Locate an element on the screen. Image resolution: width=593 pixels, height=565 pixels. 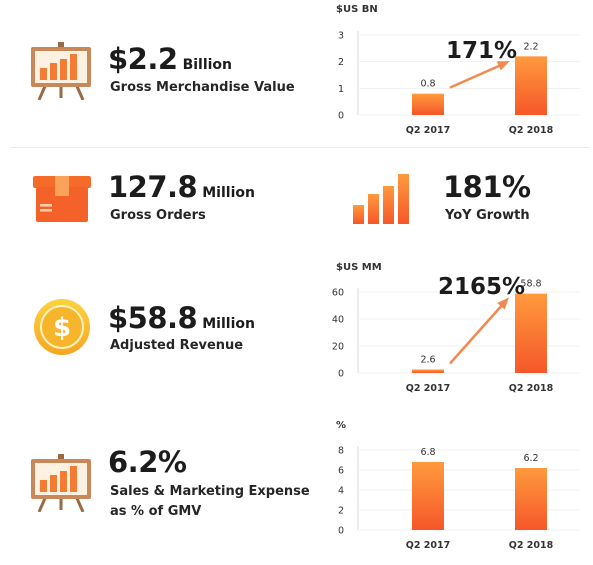
sm-label-line1: Sales & Marketing Expense is located at coordinates (210, 491).